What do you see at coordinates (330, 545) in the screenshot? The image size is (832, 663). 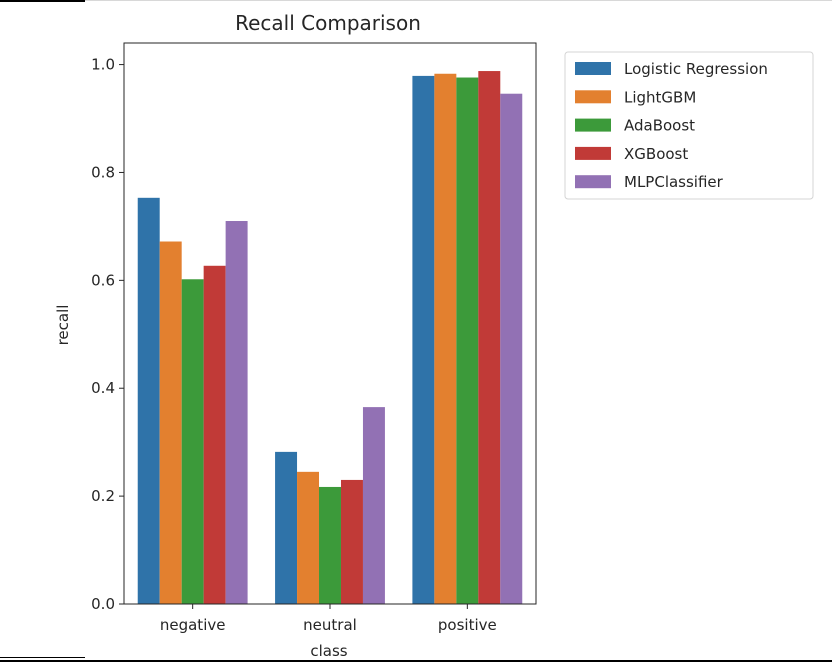 I see `bar-adaboost-neutral` at bounding box center [330, 545].